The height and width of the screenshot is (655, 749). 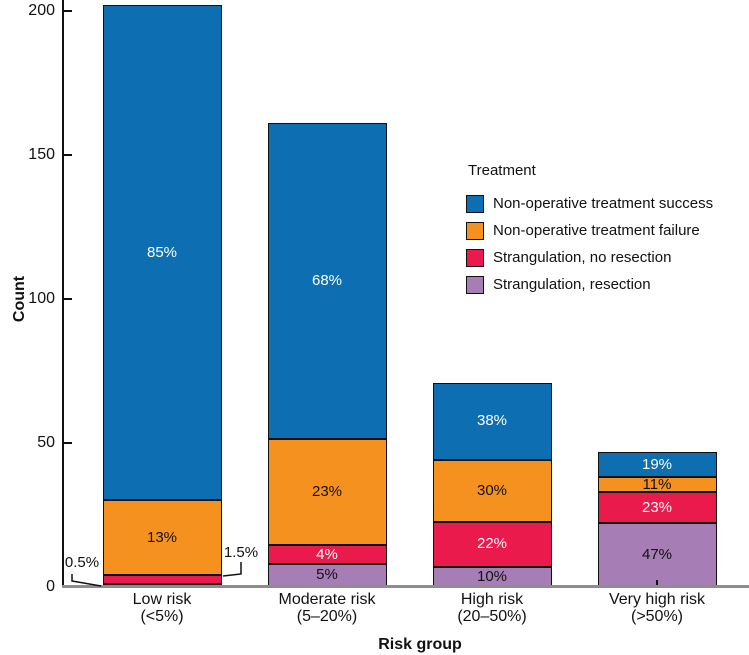 I want to click on x-tick-mark, so click(x=657, y=583).